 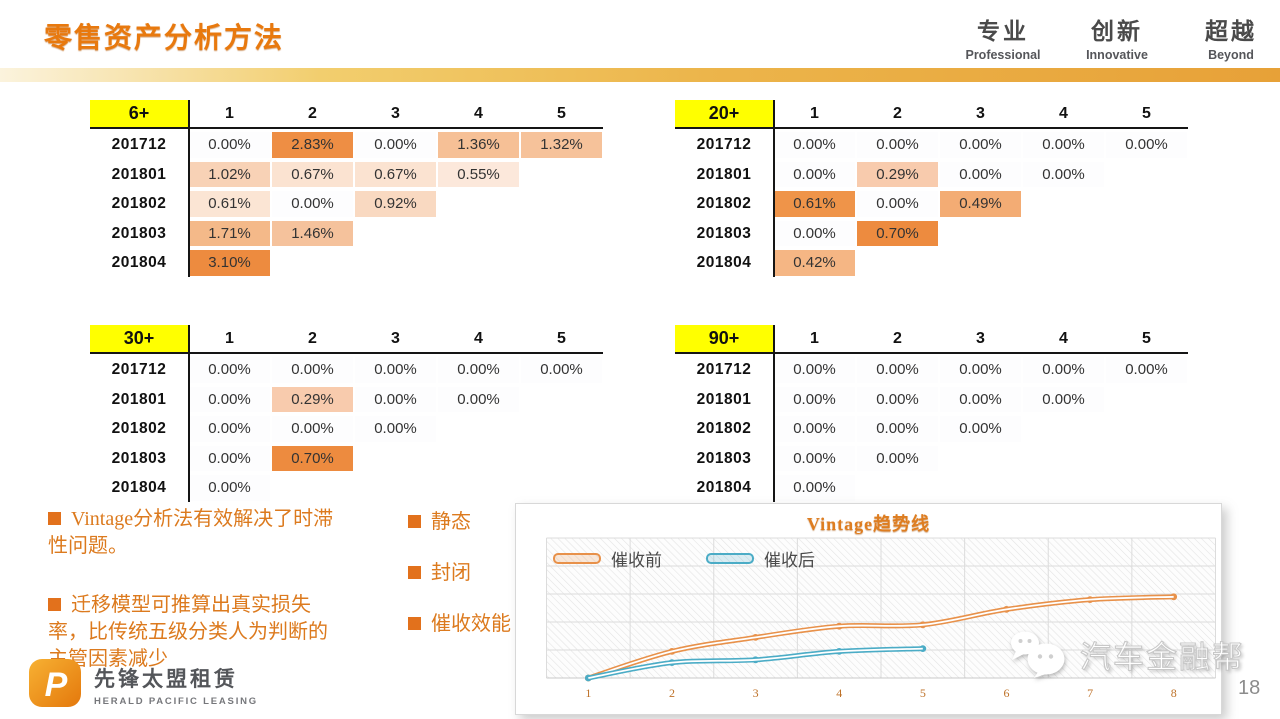 What do you see at coordinates (346, 113) in the screenshot?
I see `table-header-row: 6+ 1 2 3 4 5` at bounding box center [346, 113].